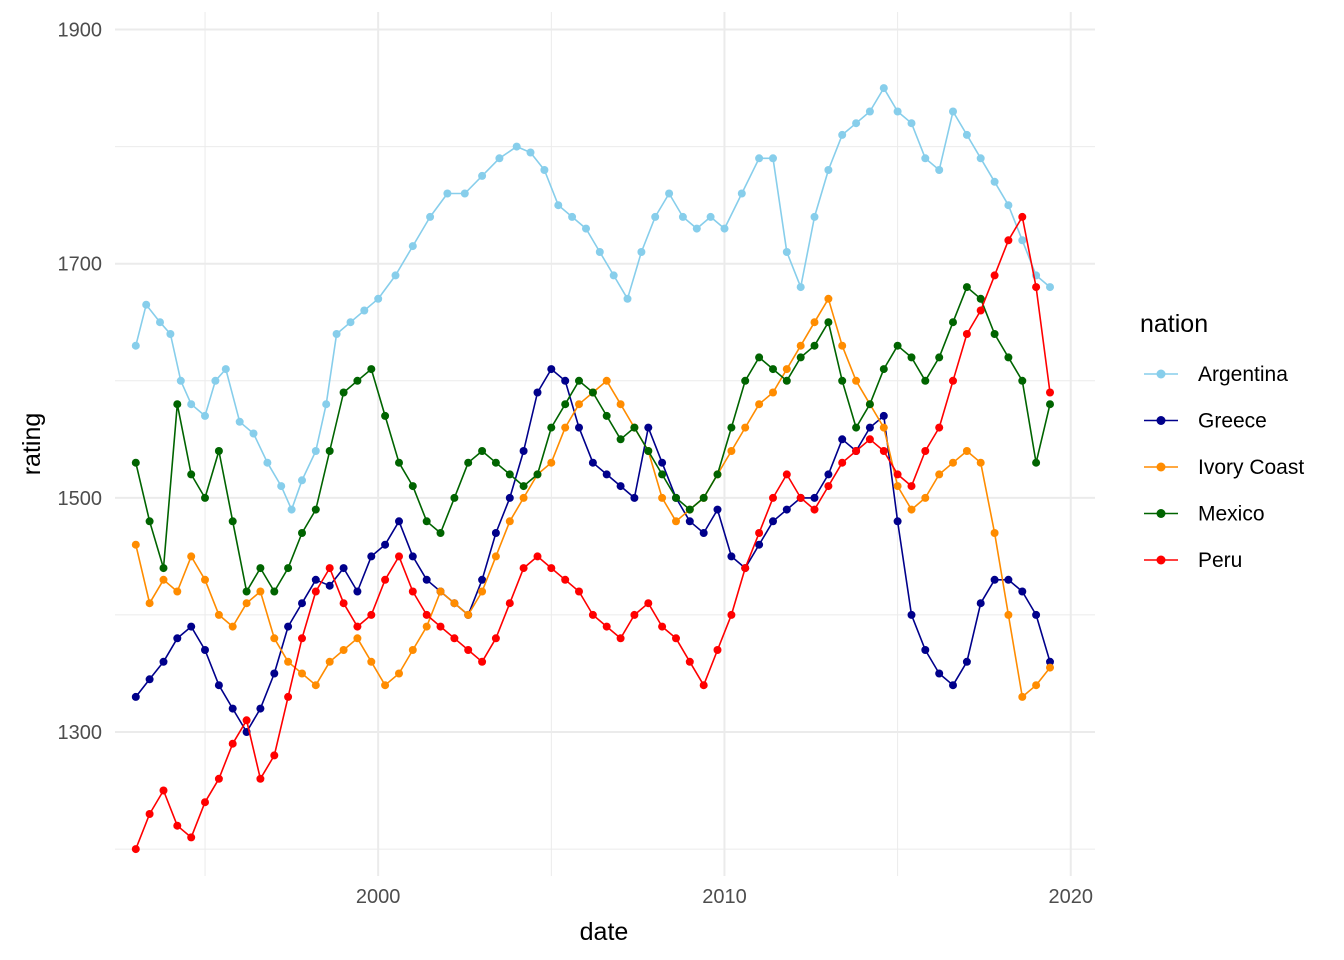  What do you see at coordinates (724, 897) in the screenshot?
I see `x-tick-label: 2010` at bounding box center [724, 897].